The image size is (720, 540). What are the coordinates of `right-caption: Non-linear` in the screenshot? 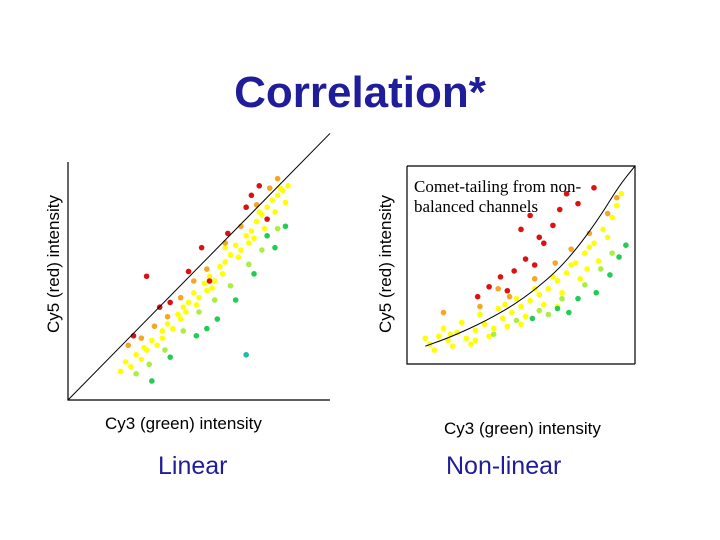 It's located at (504, 466).